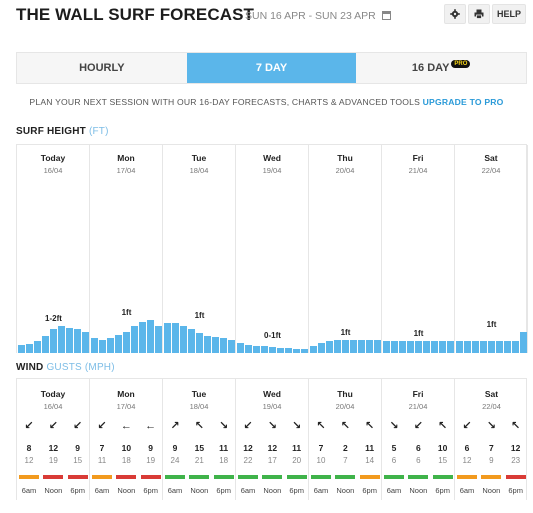 The width and height of the screenshot is (533, 513). What do you see at coordinates (386, 15) in the screenshot?
I see `calendar-icon` at bounding box center [386, 15].